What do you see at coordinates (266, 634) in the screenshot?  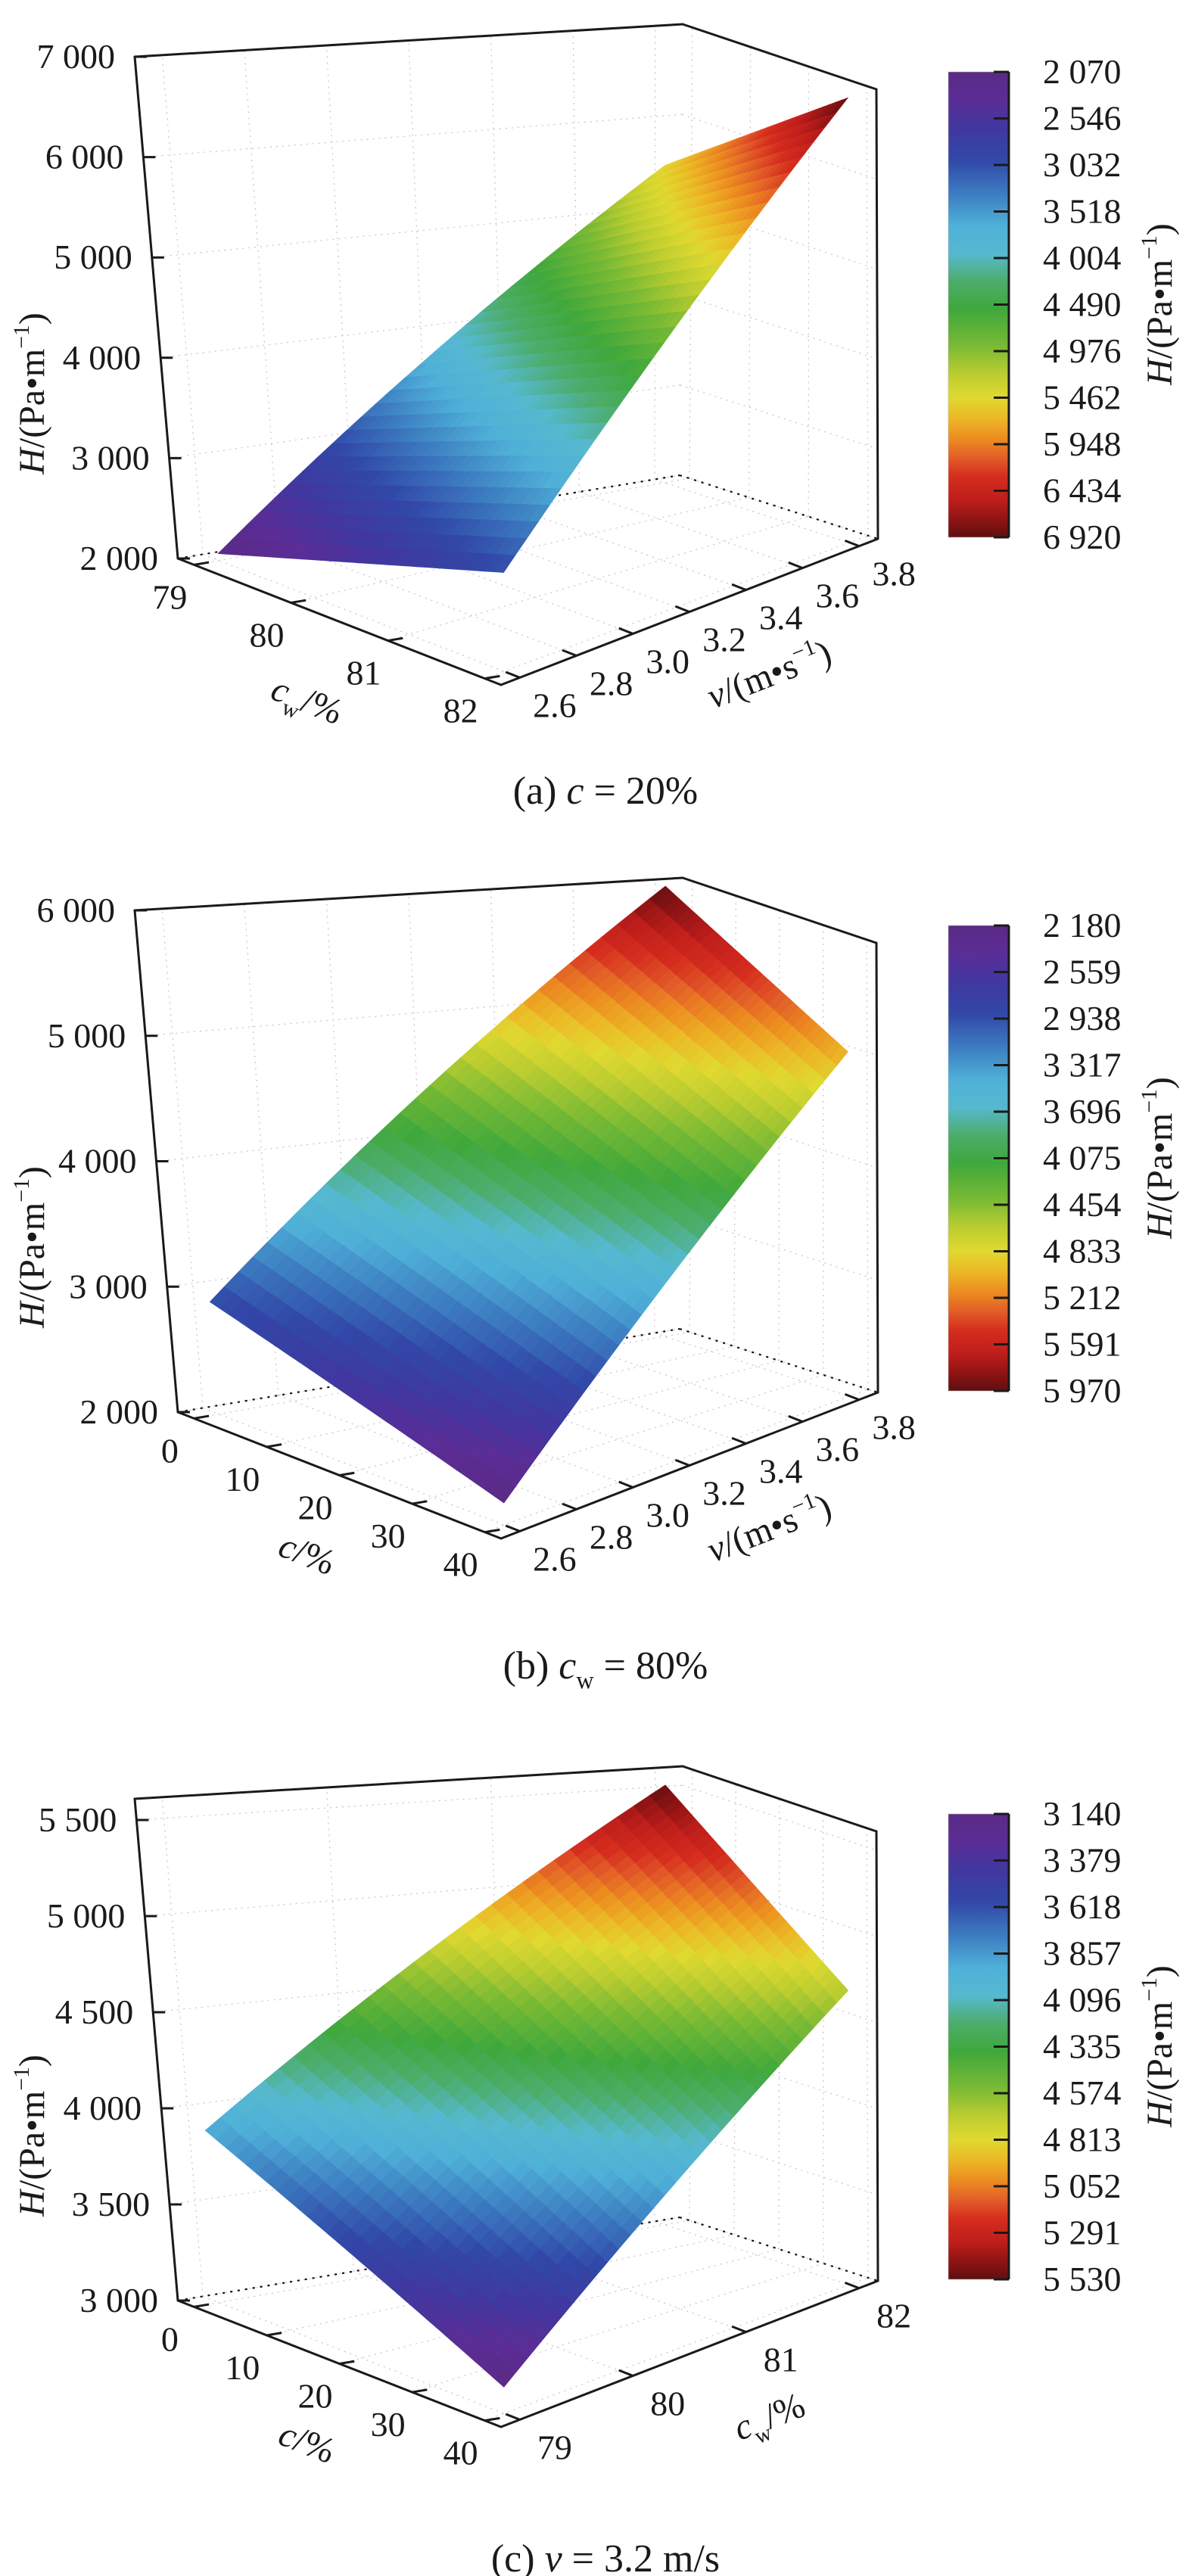 I see `x-tick-label: 80` at bounding box center [266, 634].